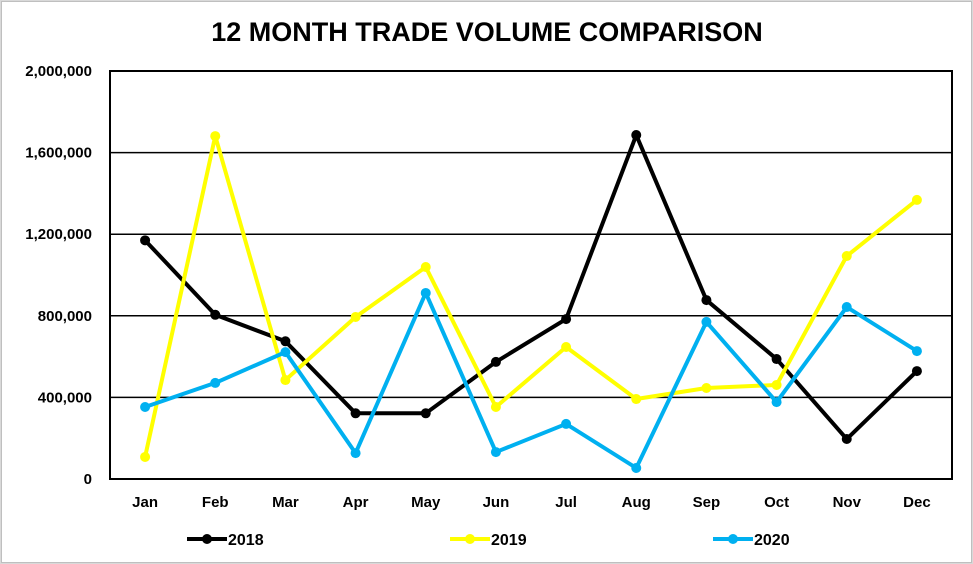 This screenshot has width=973, height=564. What do you see at coordinates (65, 397) in the screenshot?
I see `y-tick-label: 400,000` at bounding box center [65, 397].